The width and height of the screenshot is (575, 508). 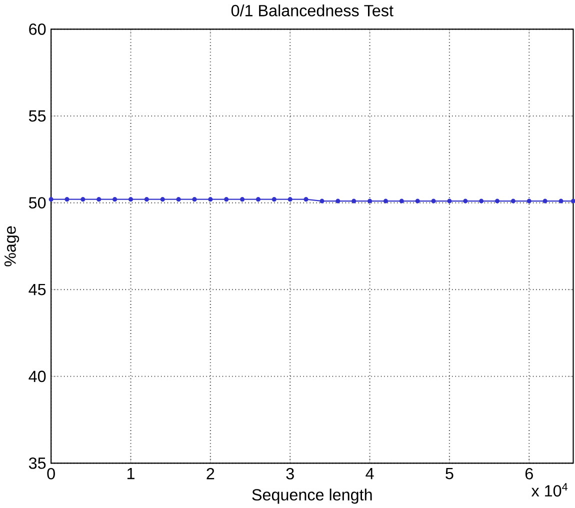 I want to click on x-axis-title: Sequence length, so click(x=312, y=496).